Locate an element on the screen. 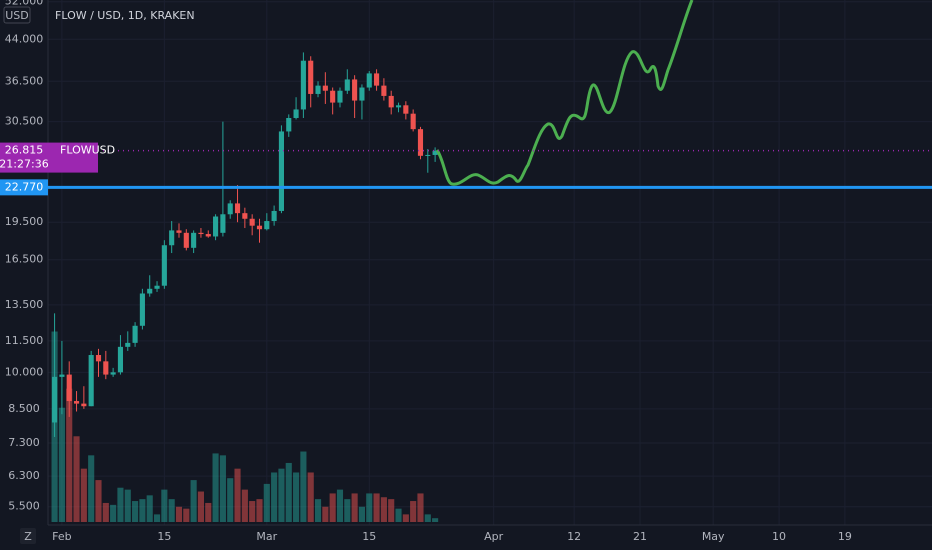 The height and width of the screenshot is (550, 932). x-tick-label: May is located at coordinates (713, 536).